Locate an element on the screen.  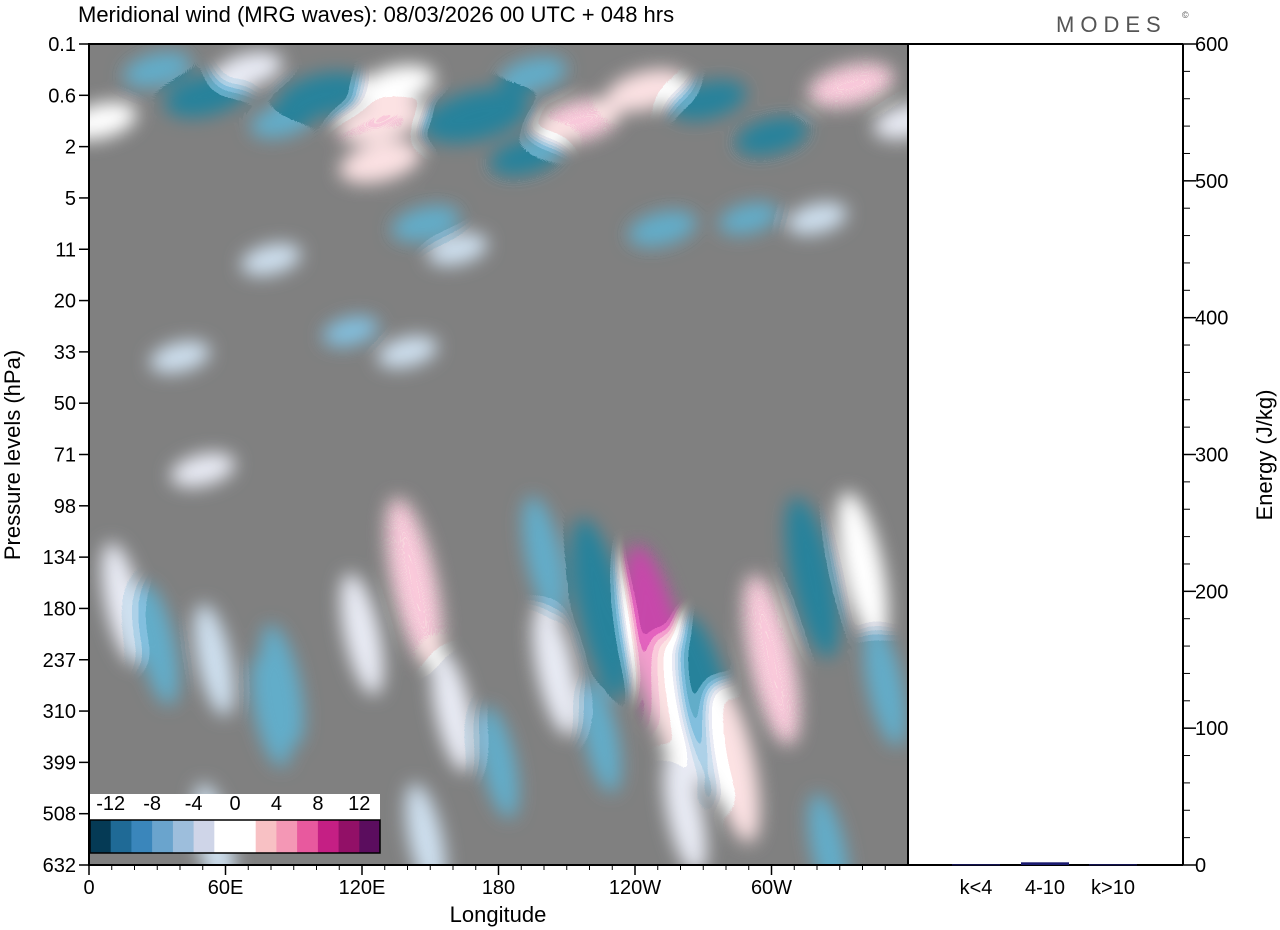
colorbar: -12 -8 -4 0 4 8 12 is located at coordinates (235, 823).